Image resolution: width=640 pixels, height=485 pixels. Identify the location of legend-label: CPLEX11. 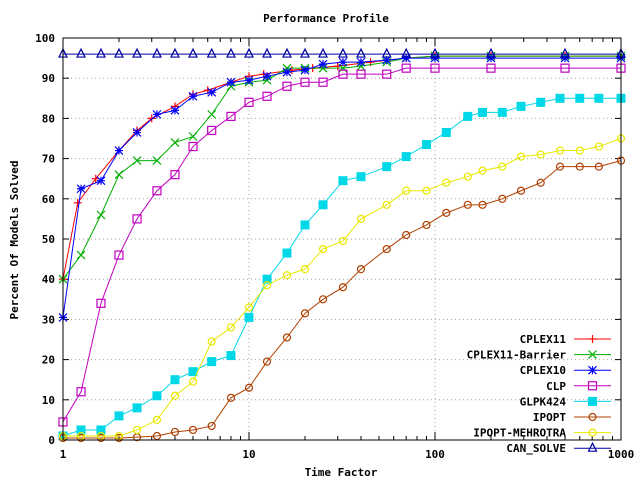
(543, 339).